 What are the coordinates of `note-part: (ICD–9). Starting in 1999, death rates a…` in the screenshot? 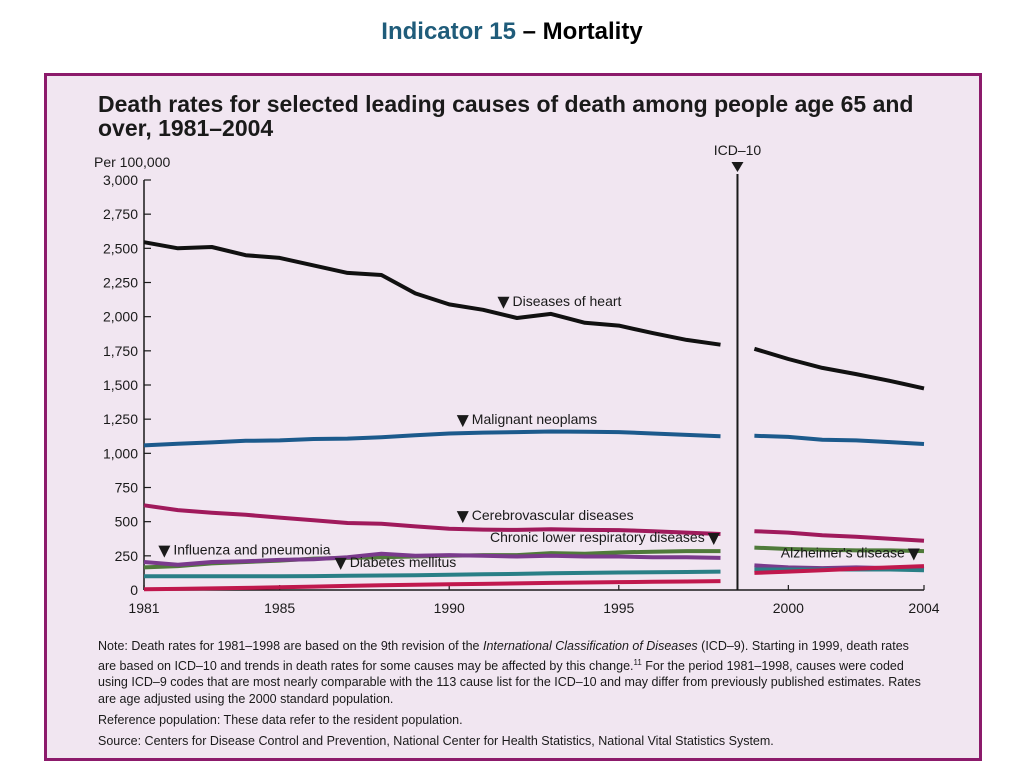 It's located at (503, 656).